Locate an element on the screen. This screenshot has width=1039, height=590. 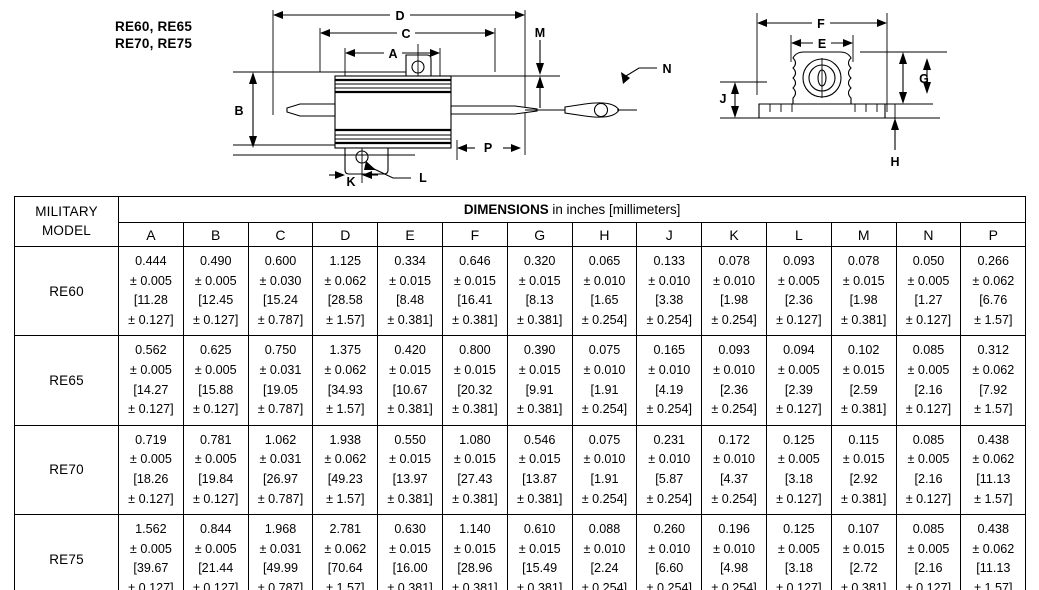
svg-text: G is located at coordinates (924, 79).